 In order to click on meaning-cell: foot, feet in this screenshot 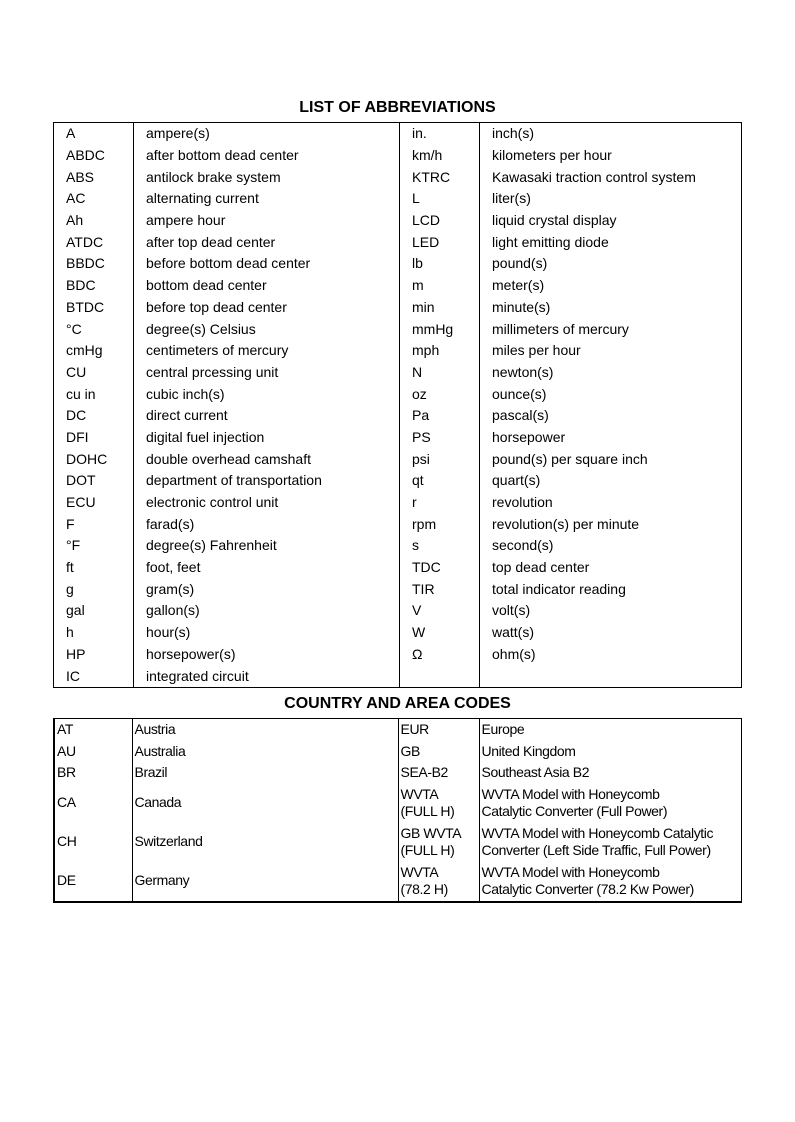, I will do `click(266, 567)`.